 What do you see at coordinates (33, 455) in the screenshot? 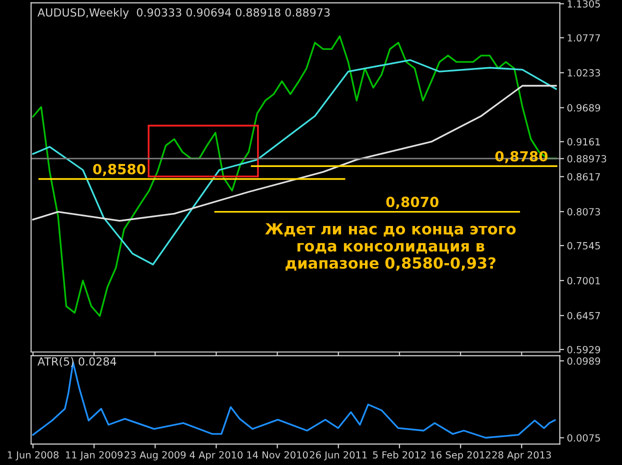
I see `x-tick-label: 1 Jun 2008` at bounding box center [33, 455].